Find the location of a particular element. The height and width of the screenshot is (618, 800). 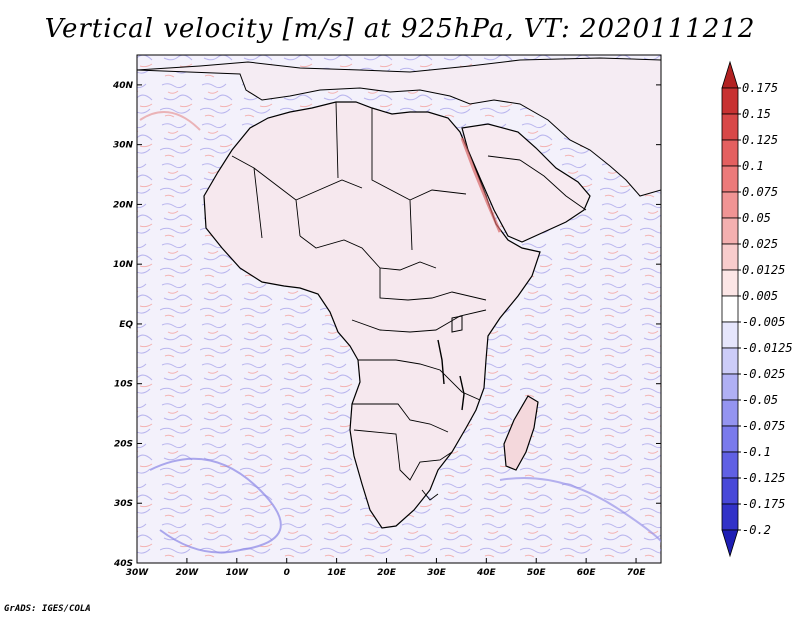

colorbar-label: 0.1 is located at coordinates (753, 166).